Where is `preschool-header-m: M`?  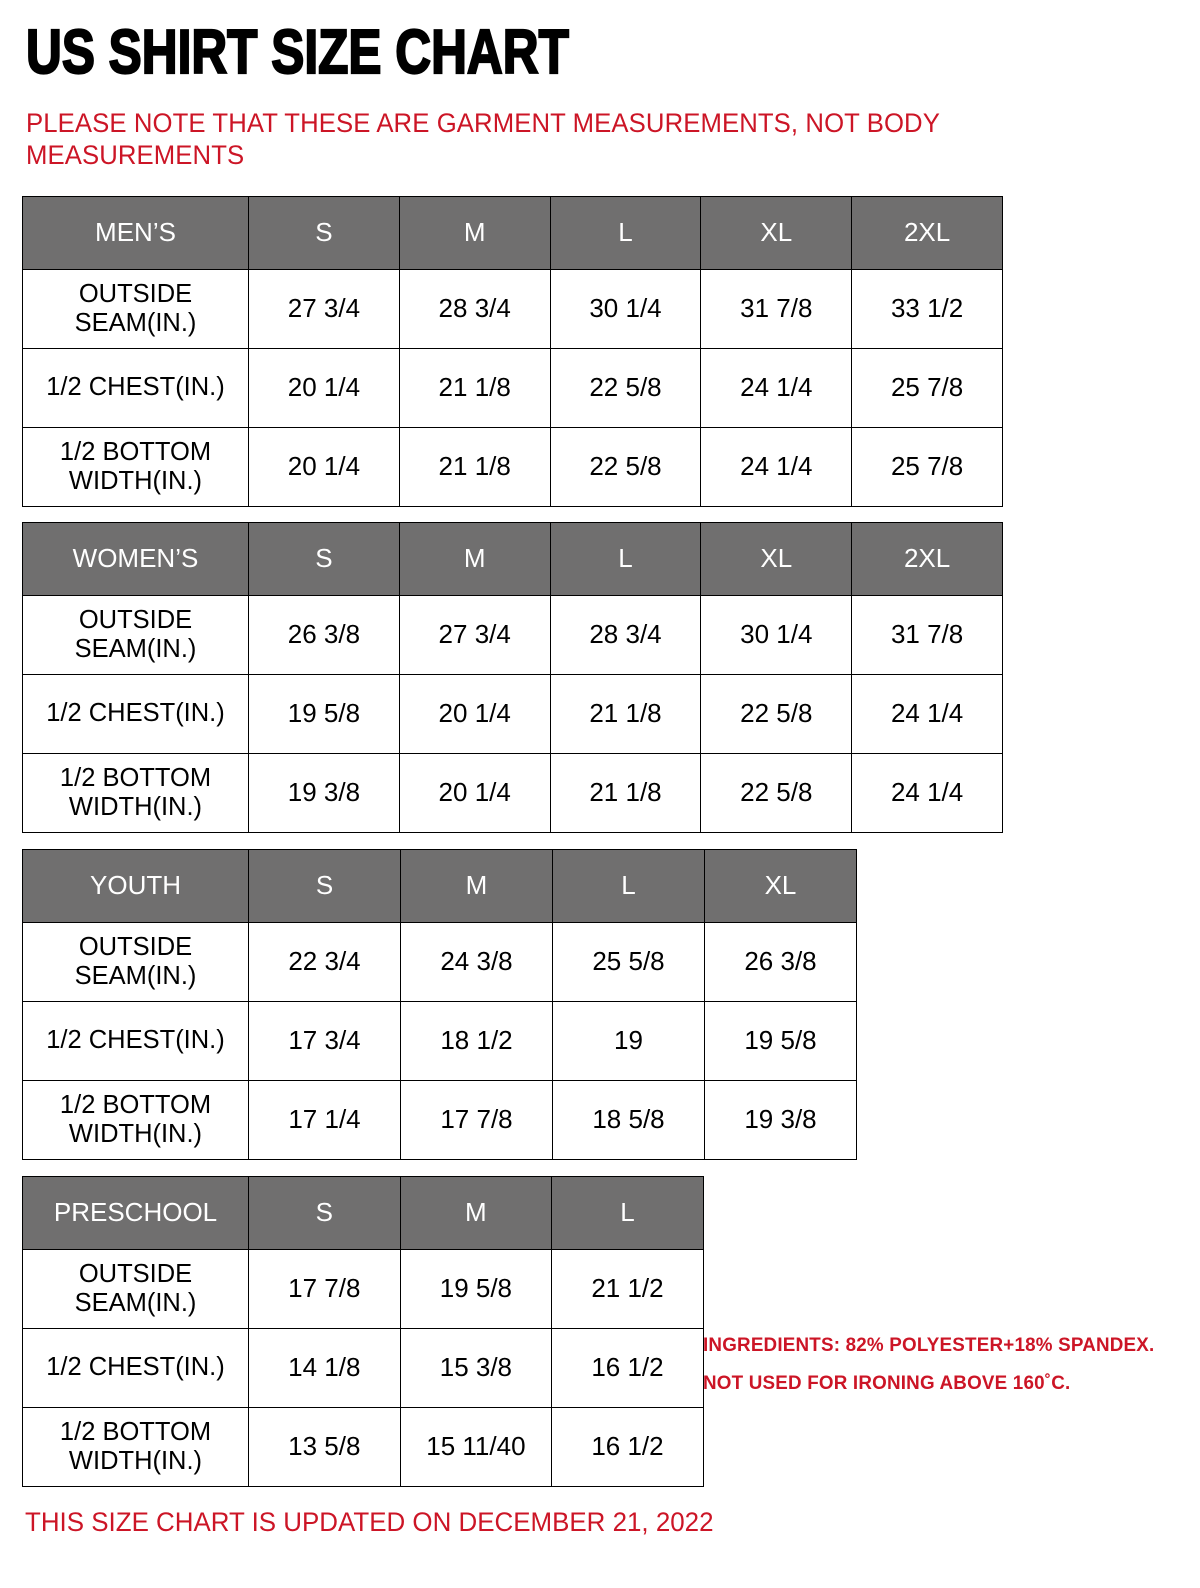 preschool-header-m: M is located at coordinates (476, 1213).